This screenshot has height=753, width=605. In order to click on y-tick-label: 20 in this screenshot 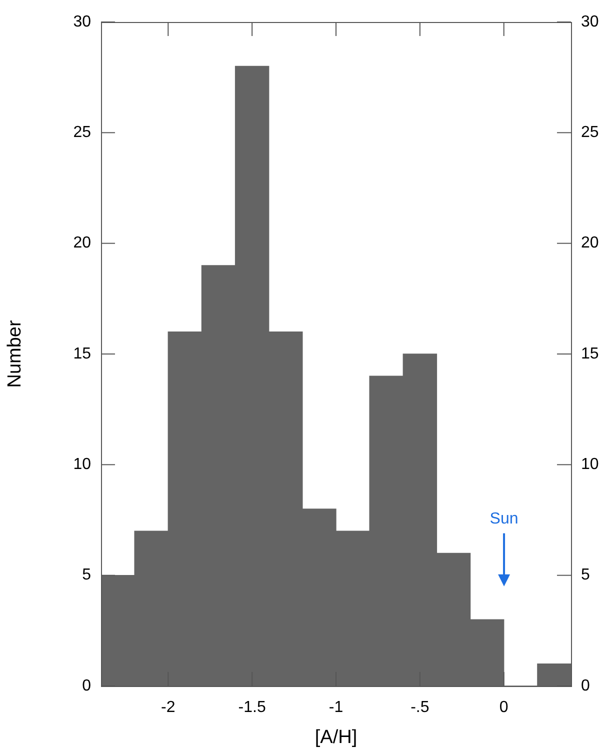, I will do `click(82, 243)`.